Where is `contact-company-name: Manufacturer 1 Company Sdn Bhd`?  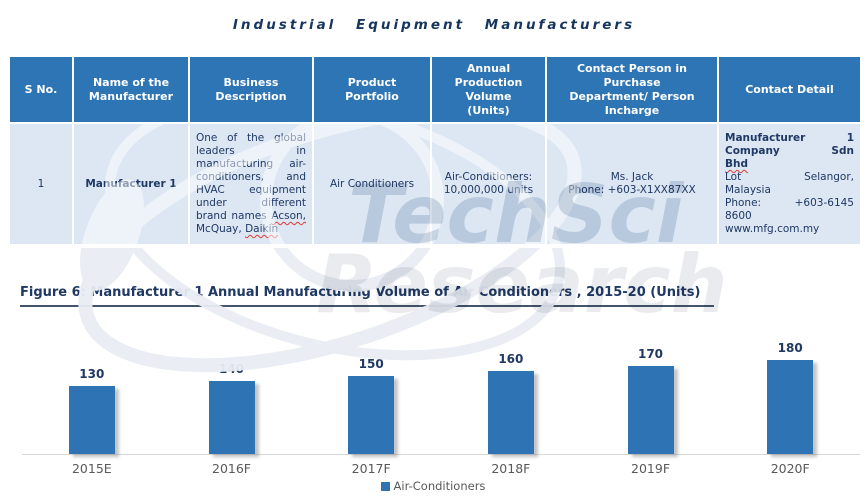 contact-company-name: Manufacturer 1 Company Sdn Bhd is located at coordinates (789, 151).